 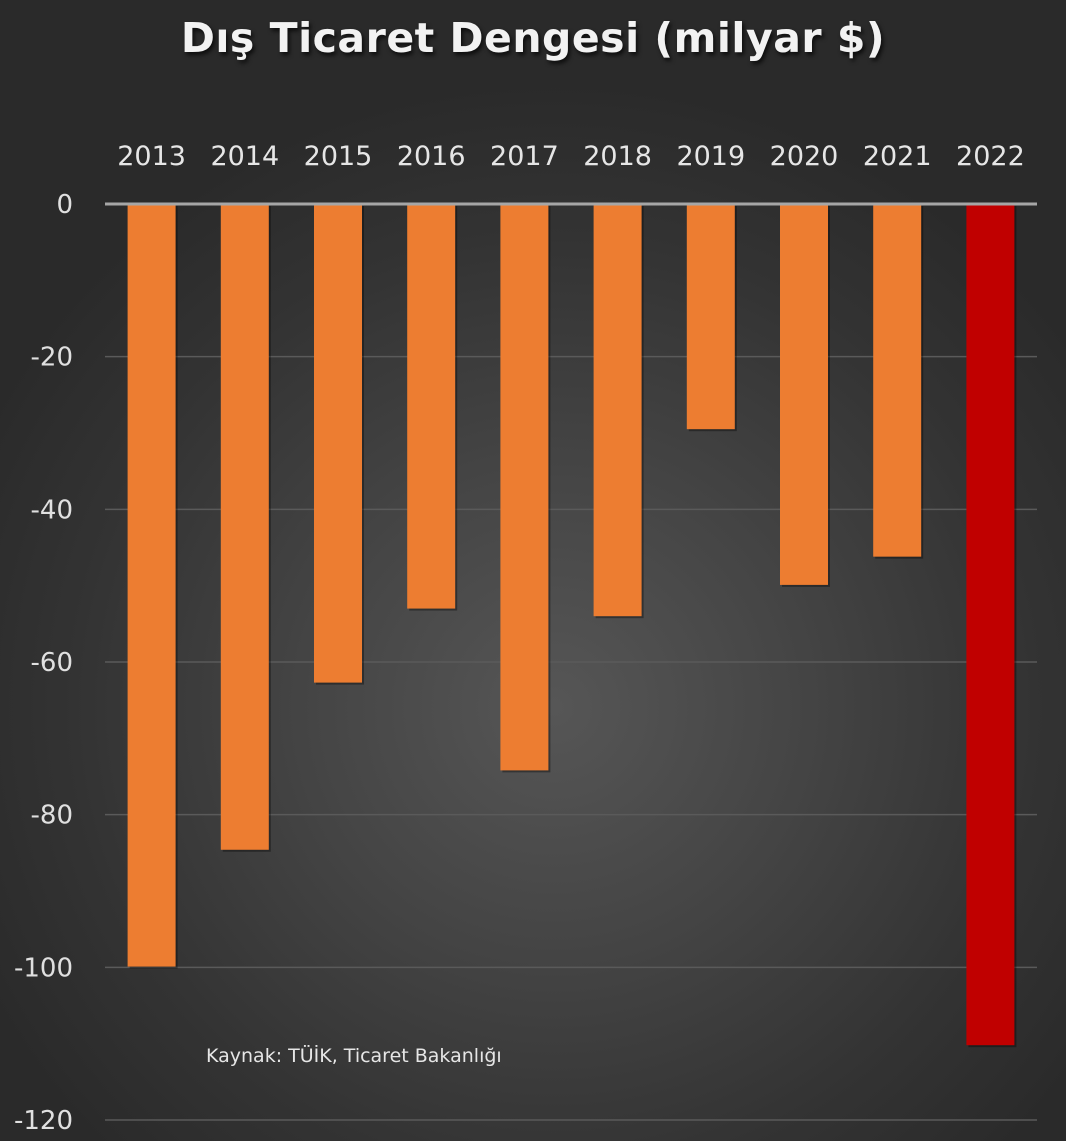 I want to click on y-tick-label: 0, so click(x=64, y=205).